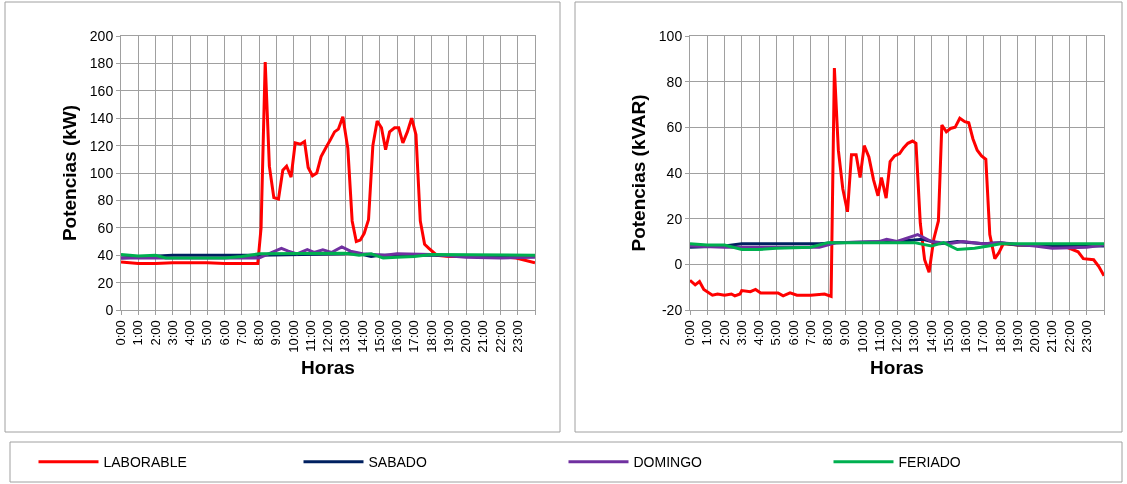  I want to click on legend-label: DOMINGO, so click(668, 462).